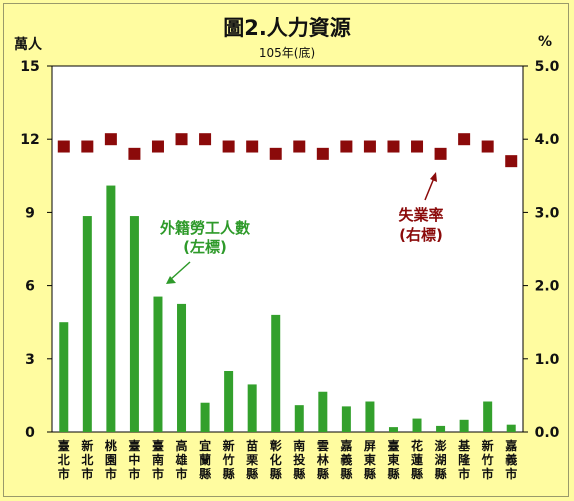 This screenshot has height=501, width=574. Describe the element at coordinates (417, 459) in the screenshot. I see `category-label: 花蓮縣` at that location.